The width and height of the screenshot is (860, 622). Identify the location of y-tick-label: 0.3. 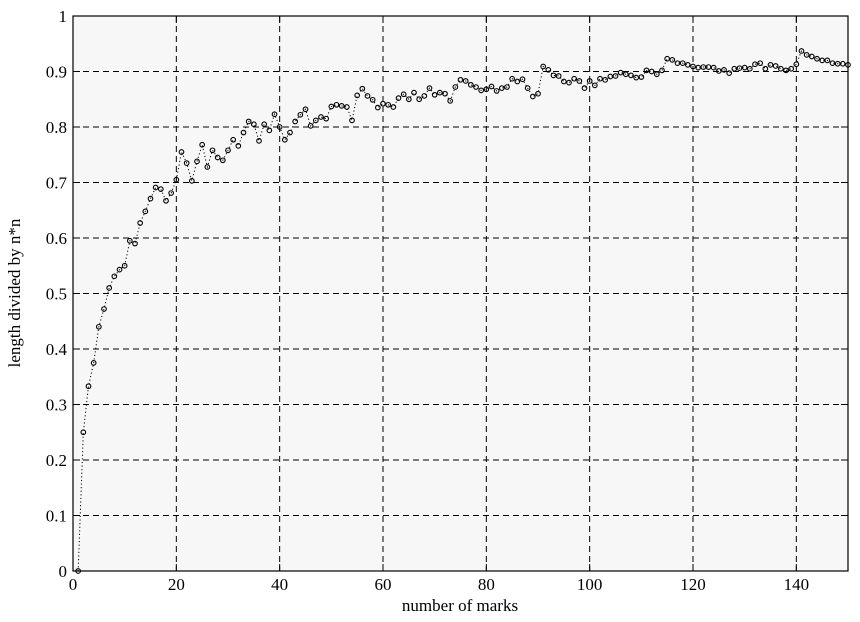
(56, 405).